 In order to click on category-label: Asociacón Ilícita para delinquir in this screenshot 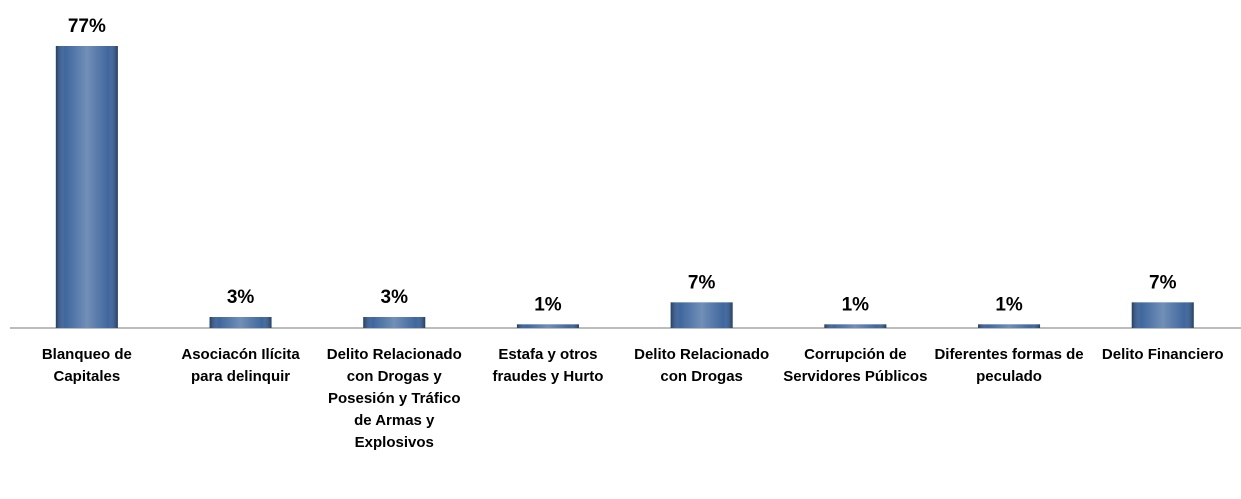, I will do `click(240, 365)`.